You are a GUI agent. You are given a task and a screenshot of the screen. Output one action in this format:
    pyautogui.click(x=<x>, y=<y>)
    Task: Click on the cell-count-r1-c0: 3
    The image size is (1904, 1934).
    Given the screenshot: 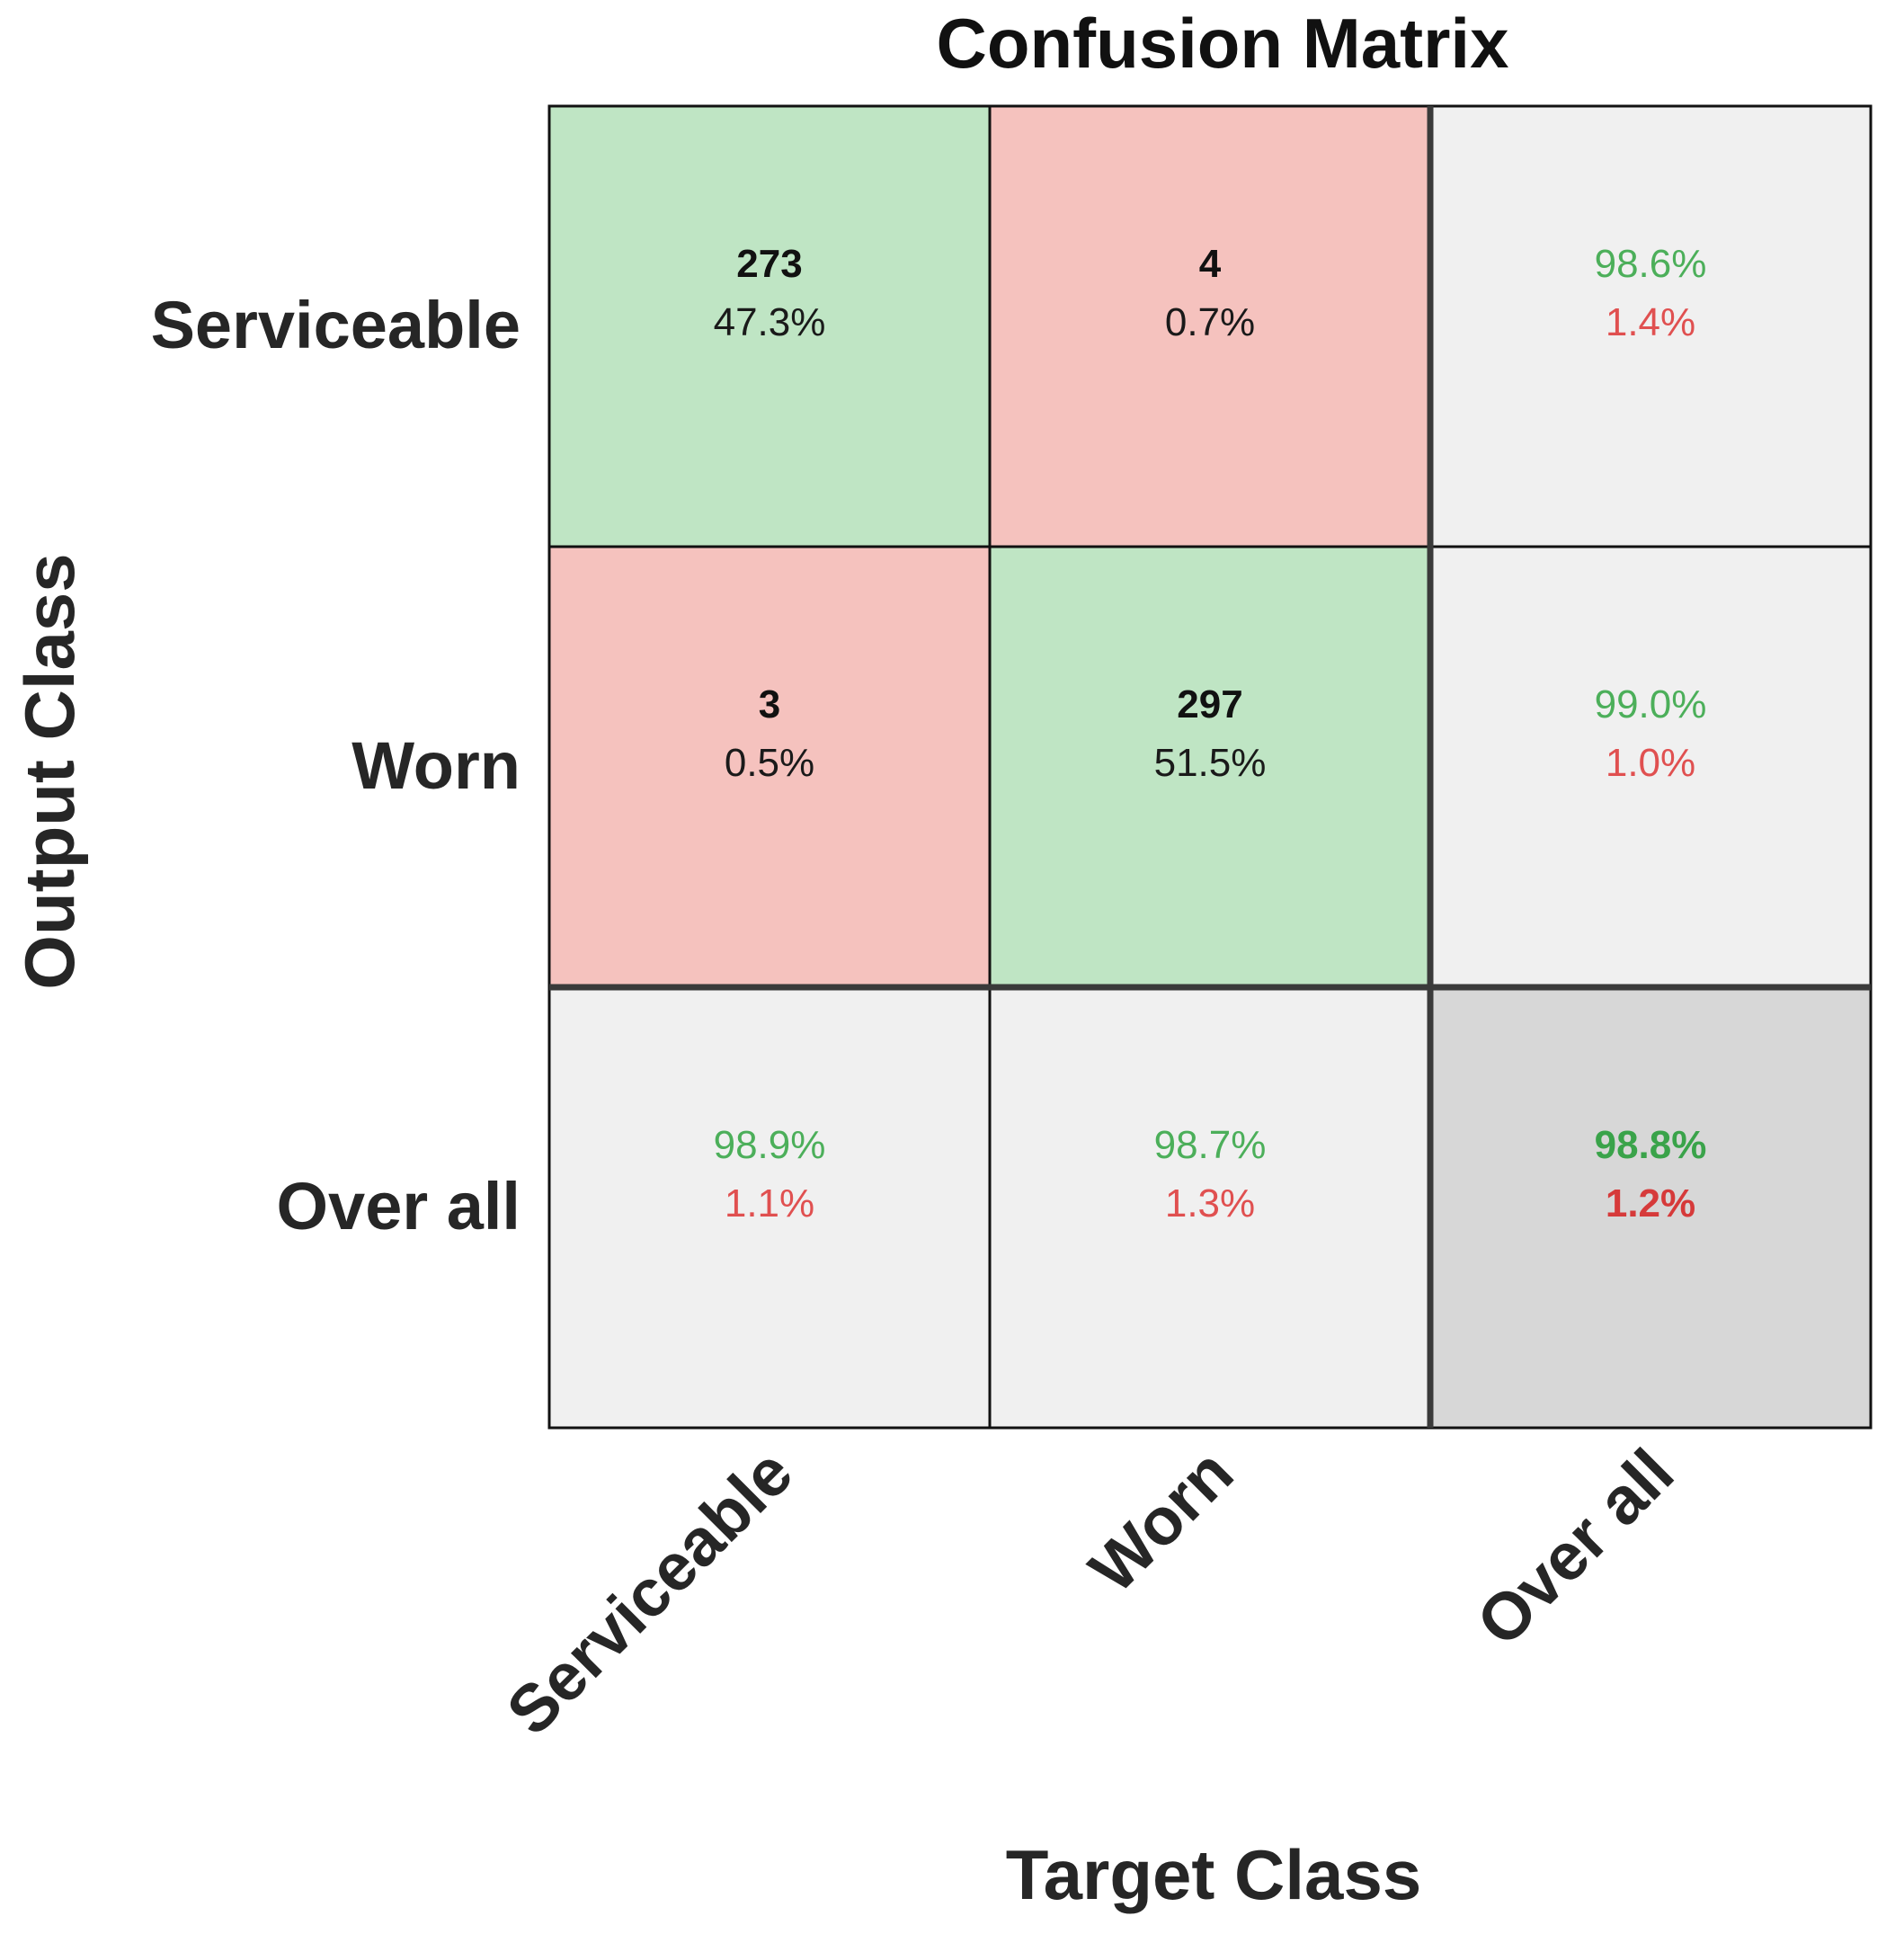 What is the action you would take?
    pyautogui.click(x=769, y=704)
    